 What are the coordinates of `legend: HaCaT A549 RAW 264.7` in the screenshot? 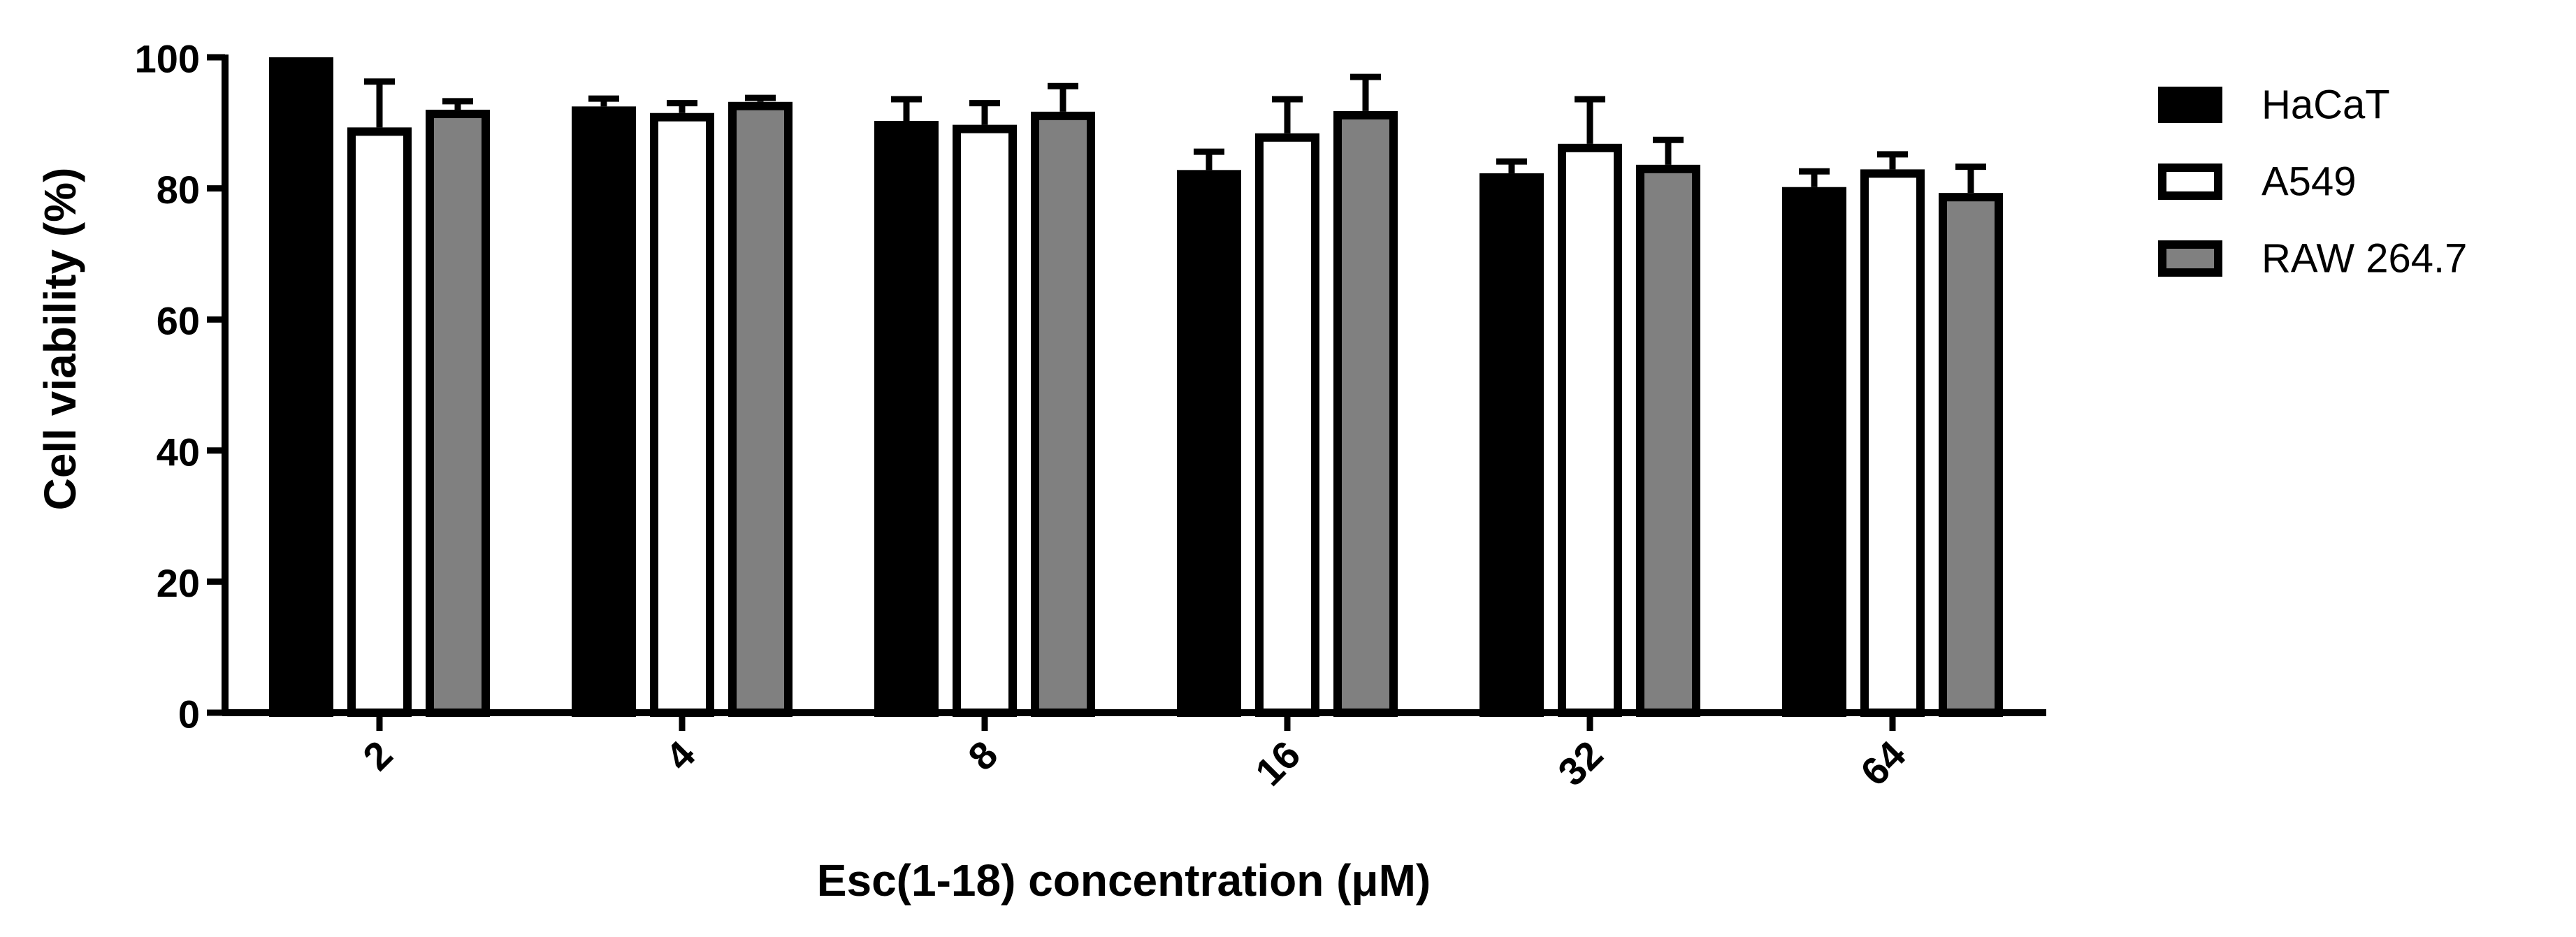 It's located at (2312, 182).